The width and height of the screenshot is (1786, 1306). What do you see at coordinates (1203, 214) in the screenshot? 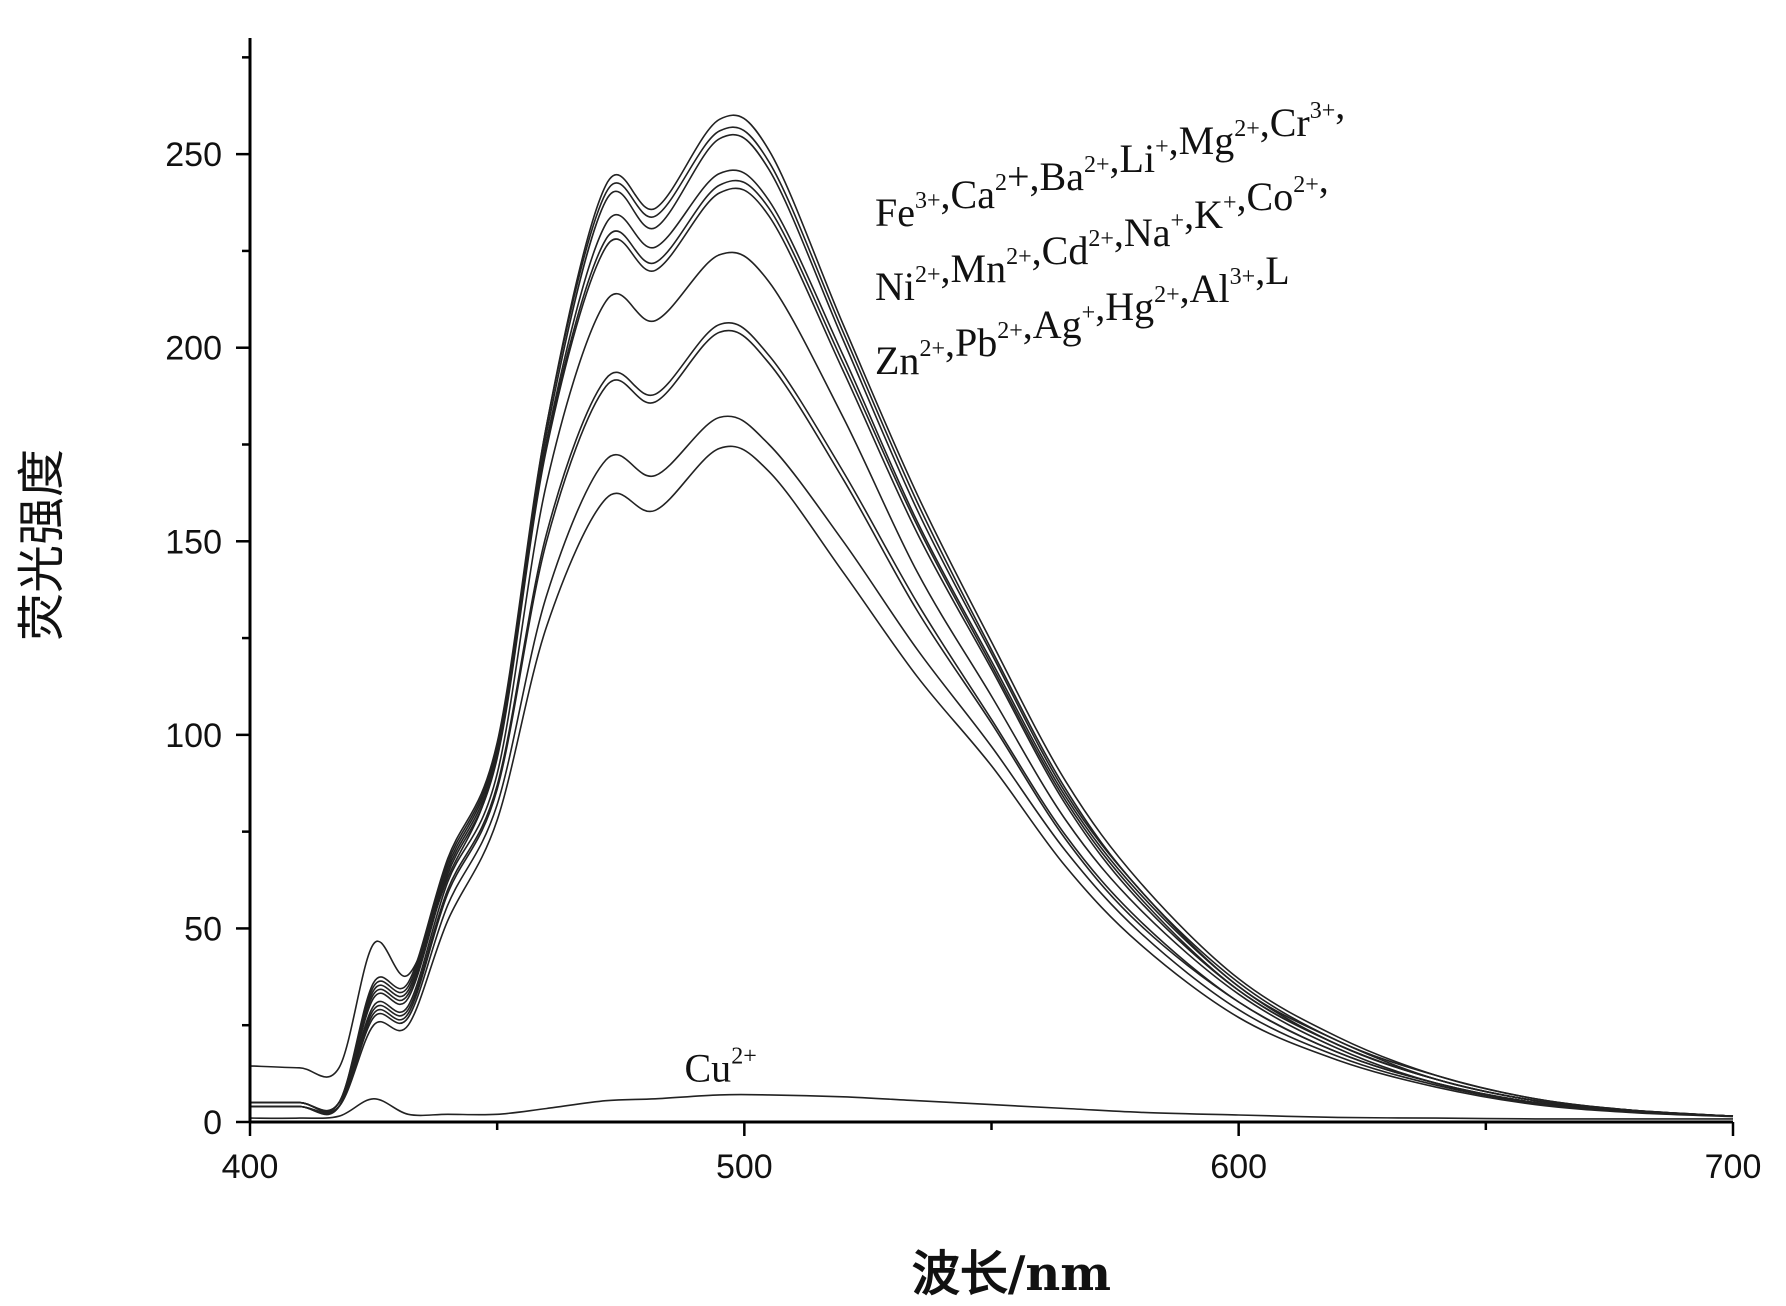
I see `legend-ion: ,K` at bounding box center [1203, 214].